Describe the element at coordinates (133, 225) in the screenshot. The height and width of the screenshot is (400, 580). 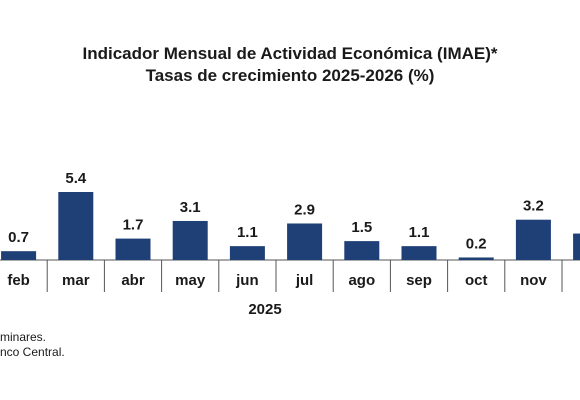
I see `value-label-abr: 1.7` at that location.